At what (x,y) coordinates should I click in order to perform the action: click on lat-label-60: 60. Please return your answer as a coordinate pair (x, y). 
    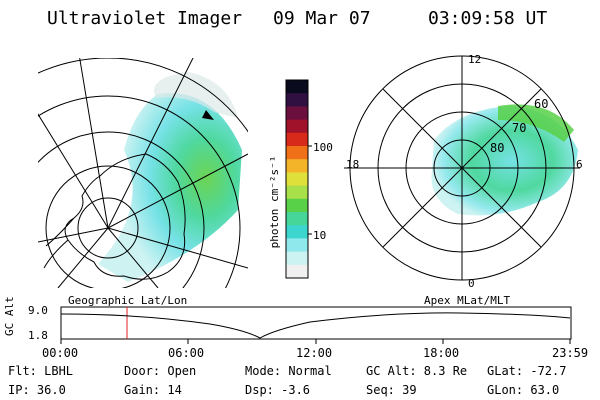
    Looking at the image, I should click on (541, 104).